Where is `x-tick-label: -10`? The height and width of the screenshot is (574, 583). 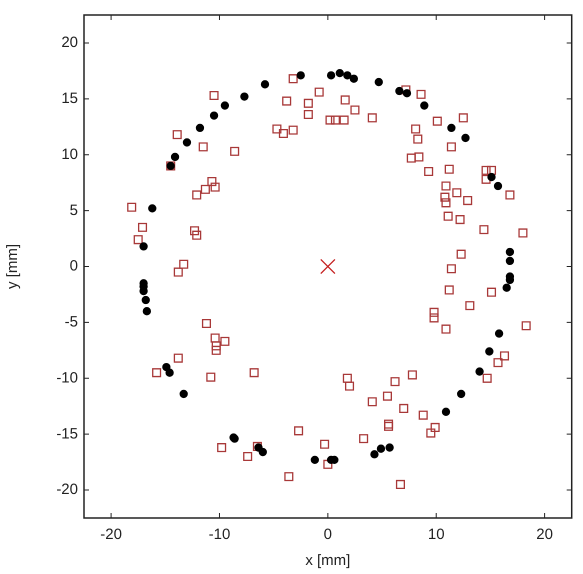
x-tick-label: -10 is located at coordinates (219, 535).